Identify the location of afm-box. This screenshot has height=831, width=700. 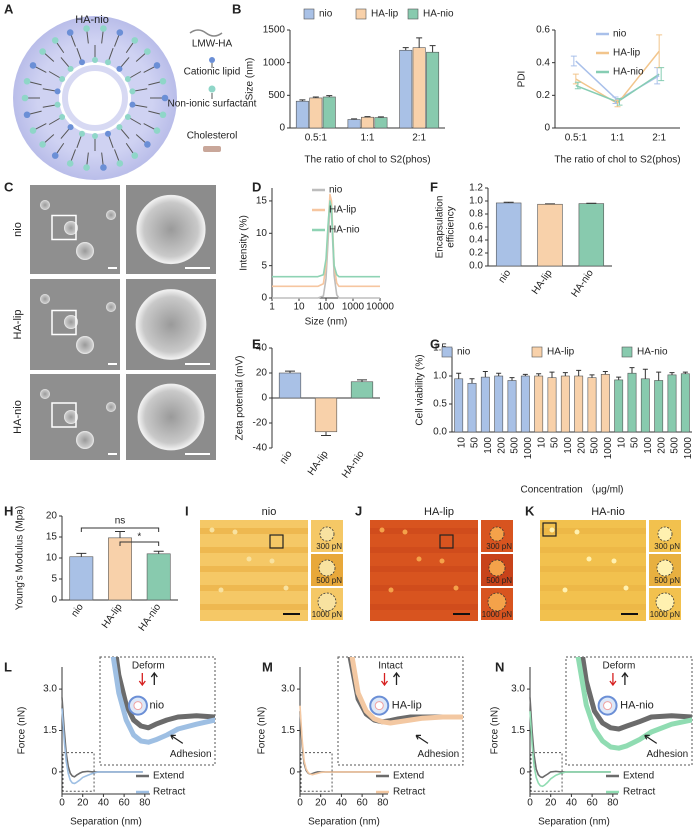
(446, 541).